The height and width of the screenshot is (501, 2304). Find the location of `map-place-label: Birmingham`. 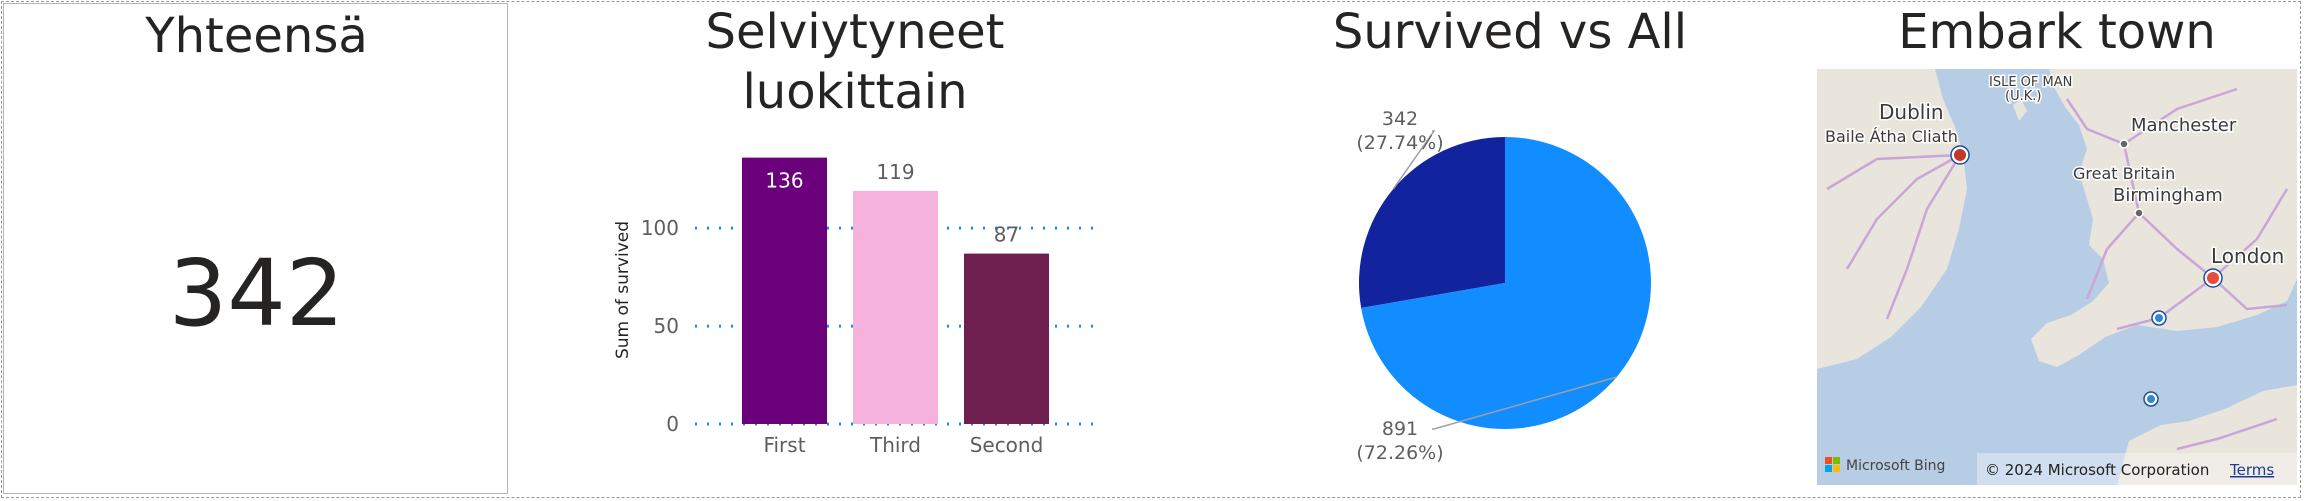

map-place-label: Birmingham is located at coordinates (2168, 195).